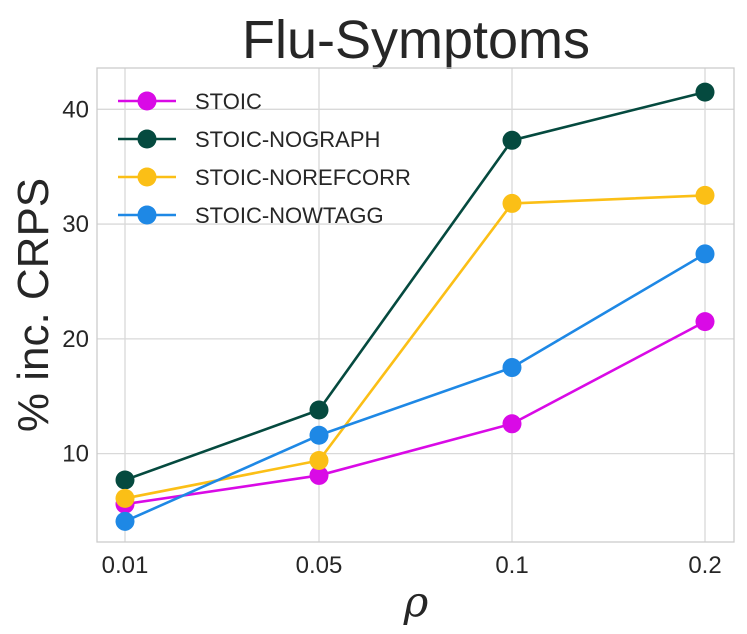 Image resolution: width=747 pixels, height=634 pixels. I want to click on y-axis-label: % inc. CRPS, so click(33, 305).